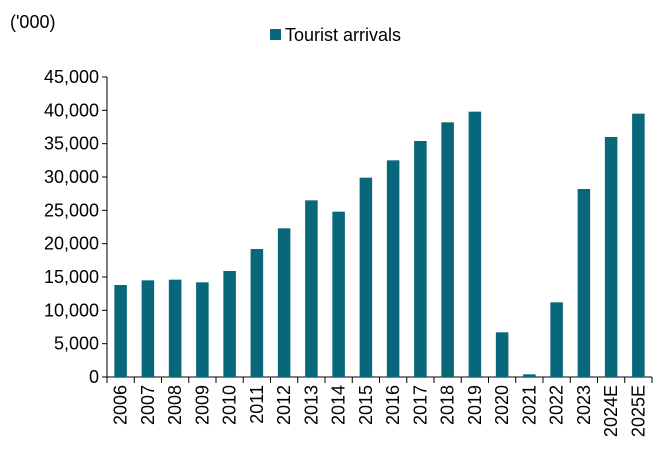 Image resolution: width=661 pixels, height=457 pixels. Describe the element at coordinates (448, 405) in the screenshot. I see `x-tick-label: 2018` at that location.